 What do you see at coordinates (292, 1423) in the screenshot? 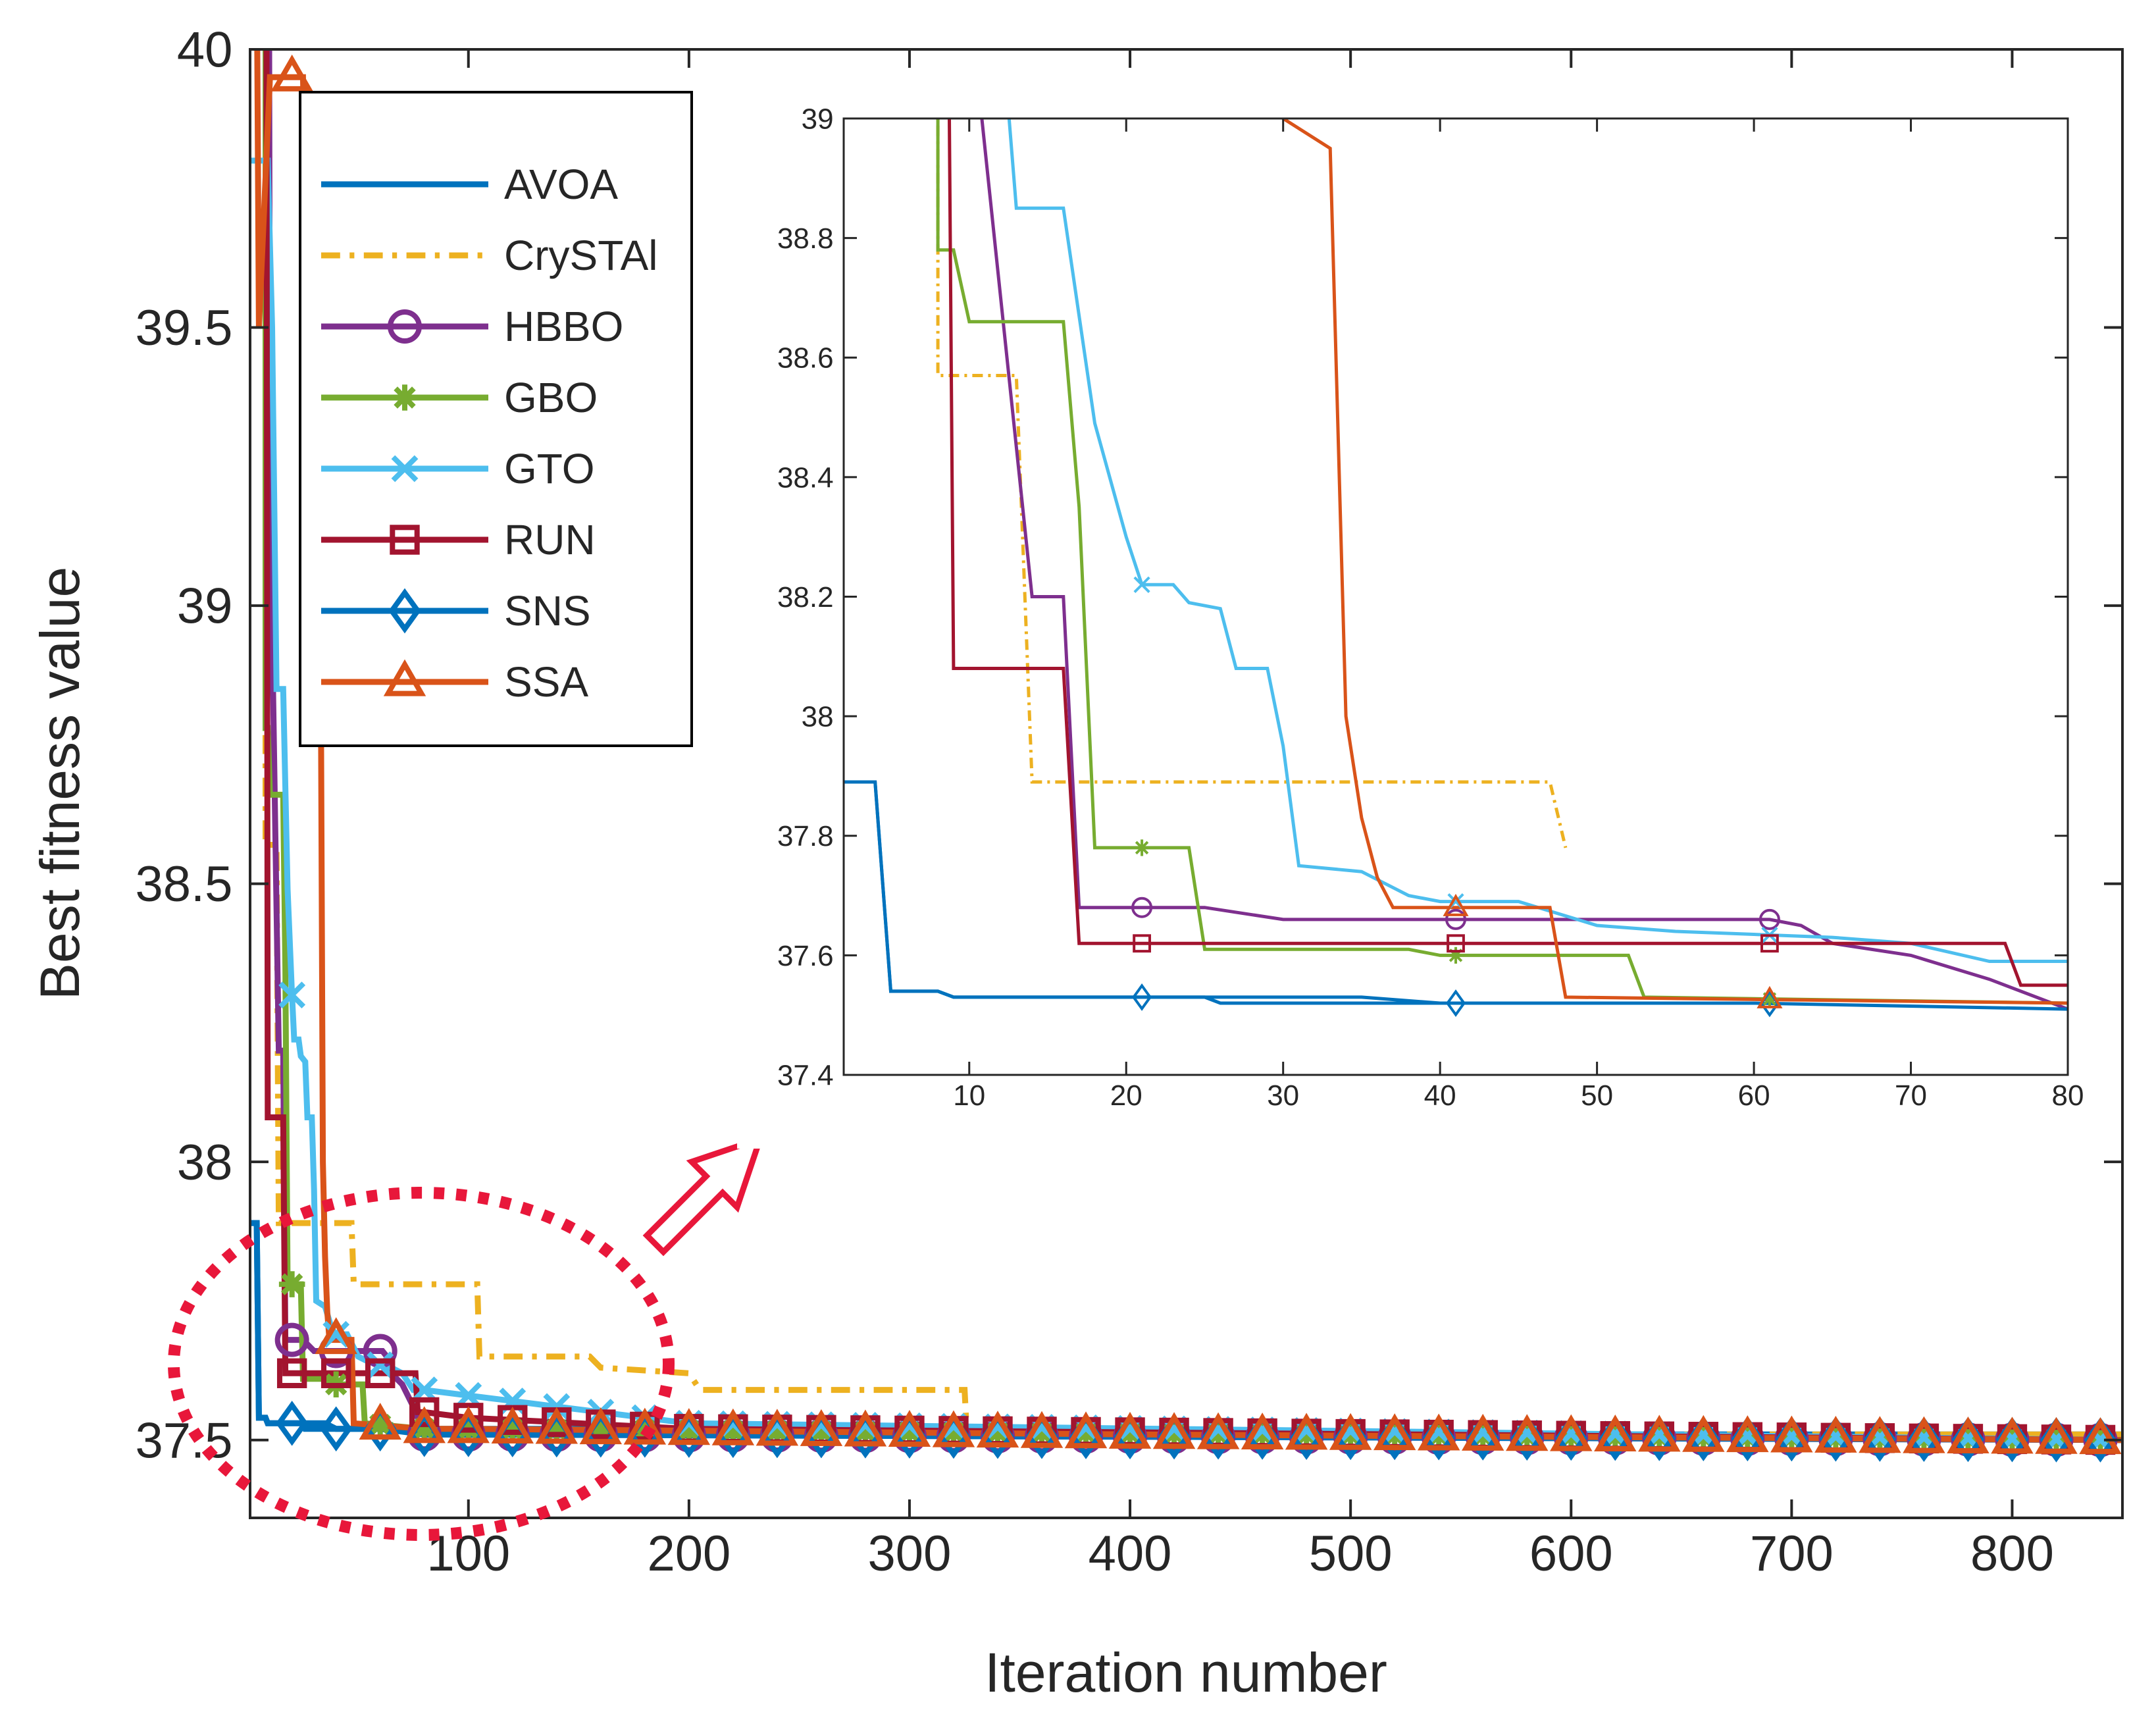
I see `main-marker-sns` at bounding box center [292, 1423].